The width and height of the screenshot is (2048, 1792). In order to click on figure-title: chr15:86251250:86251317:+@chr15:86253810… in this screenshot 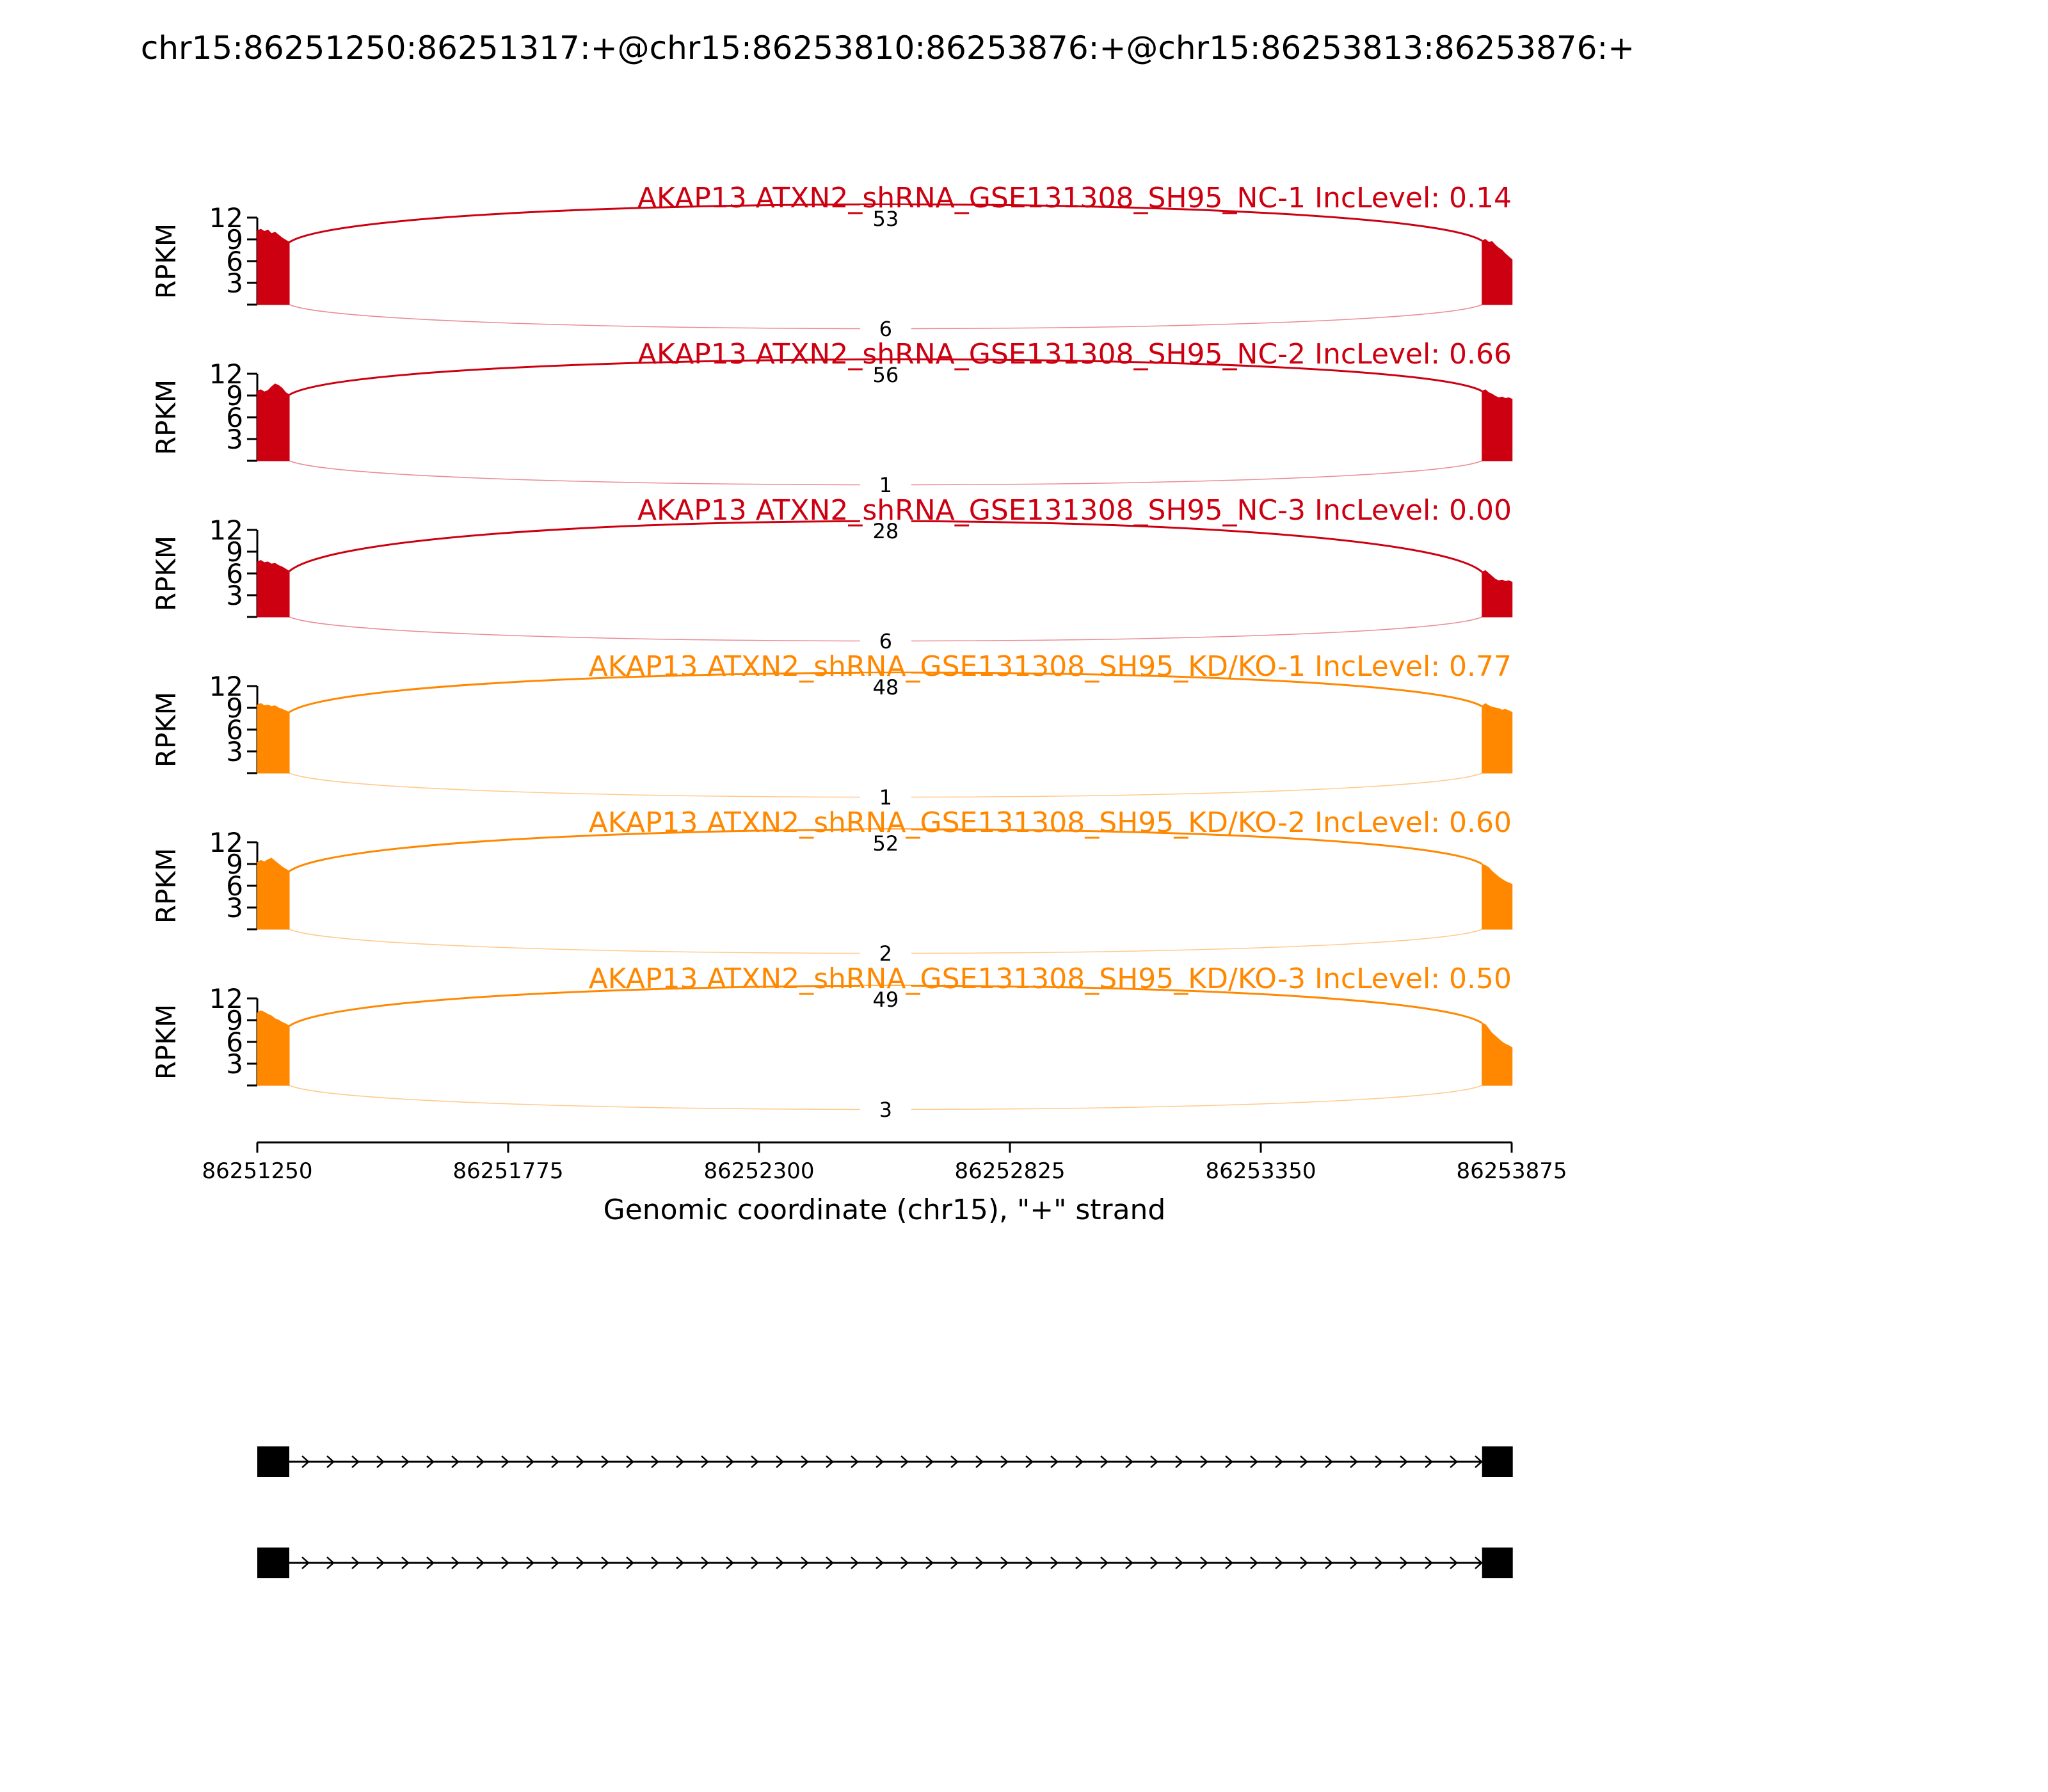, I will do `click(888, 48)`.